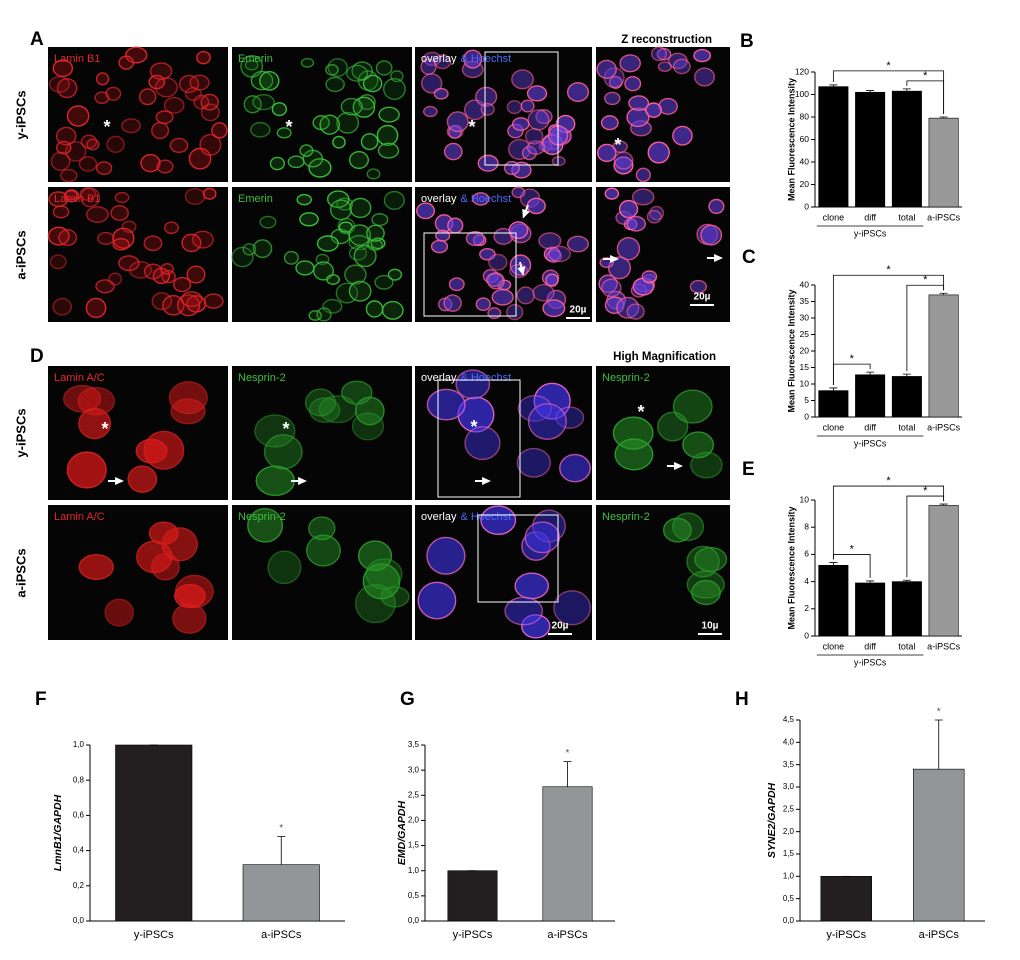  I want to click on y-tick-label: 0,5, so click(789, 898).